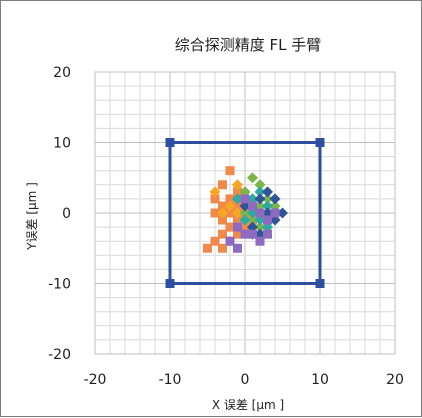 The height and width of the screenshot is (418, 422). Describe the element at coordinates (170, 380) in the screenshot. I see `x-tick-label: -10` at that location.